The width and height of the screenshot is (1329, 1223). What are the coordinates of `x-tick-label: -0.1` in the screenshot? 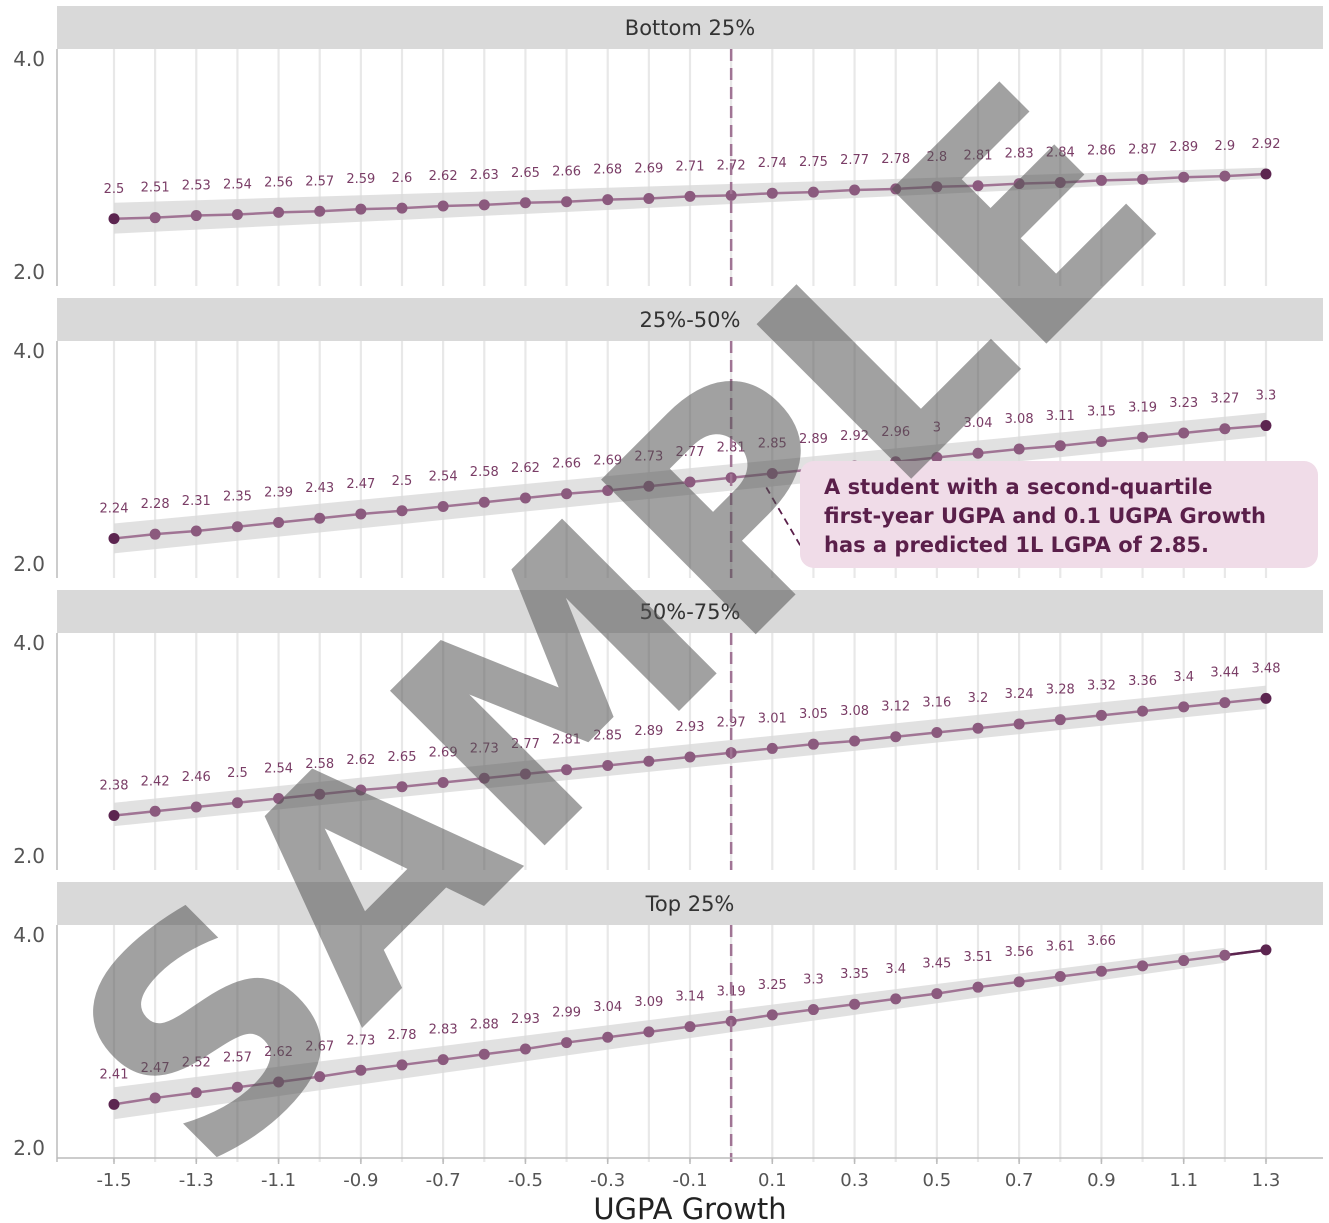 It's located at (689, 1180).